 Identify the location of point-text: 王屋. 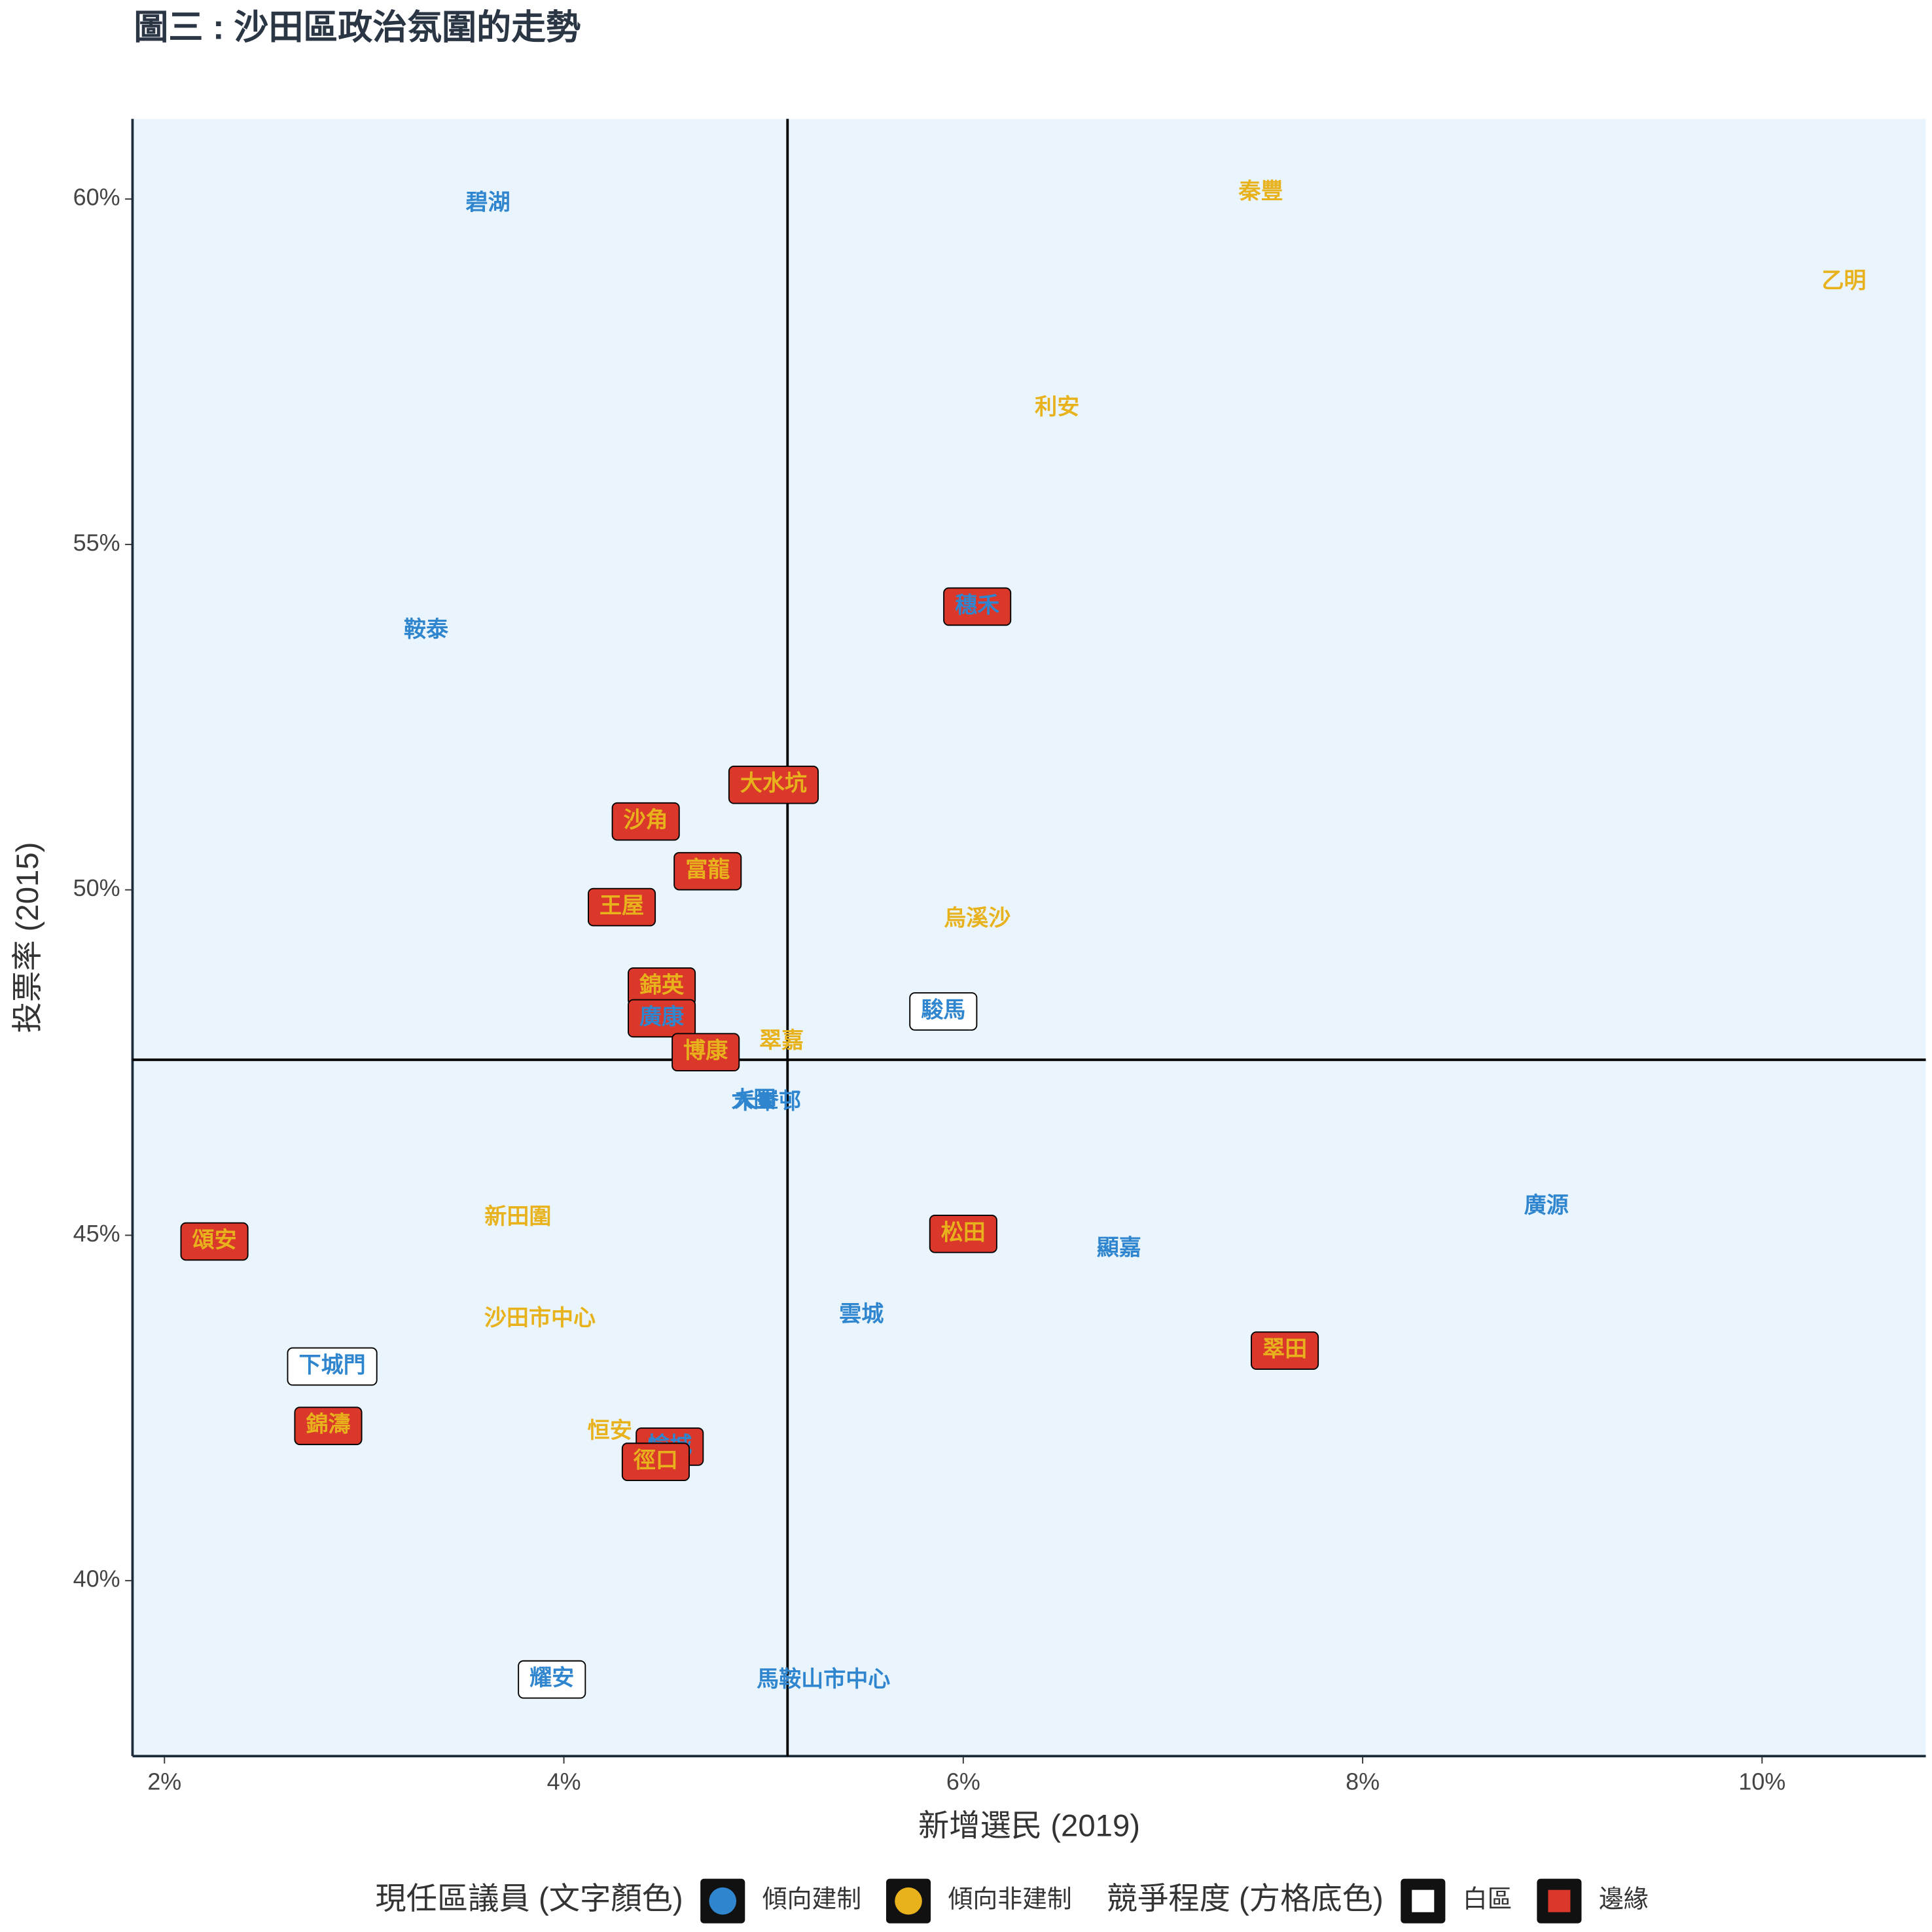
(621, 905).